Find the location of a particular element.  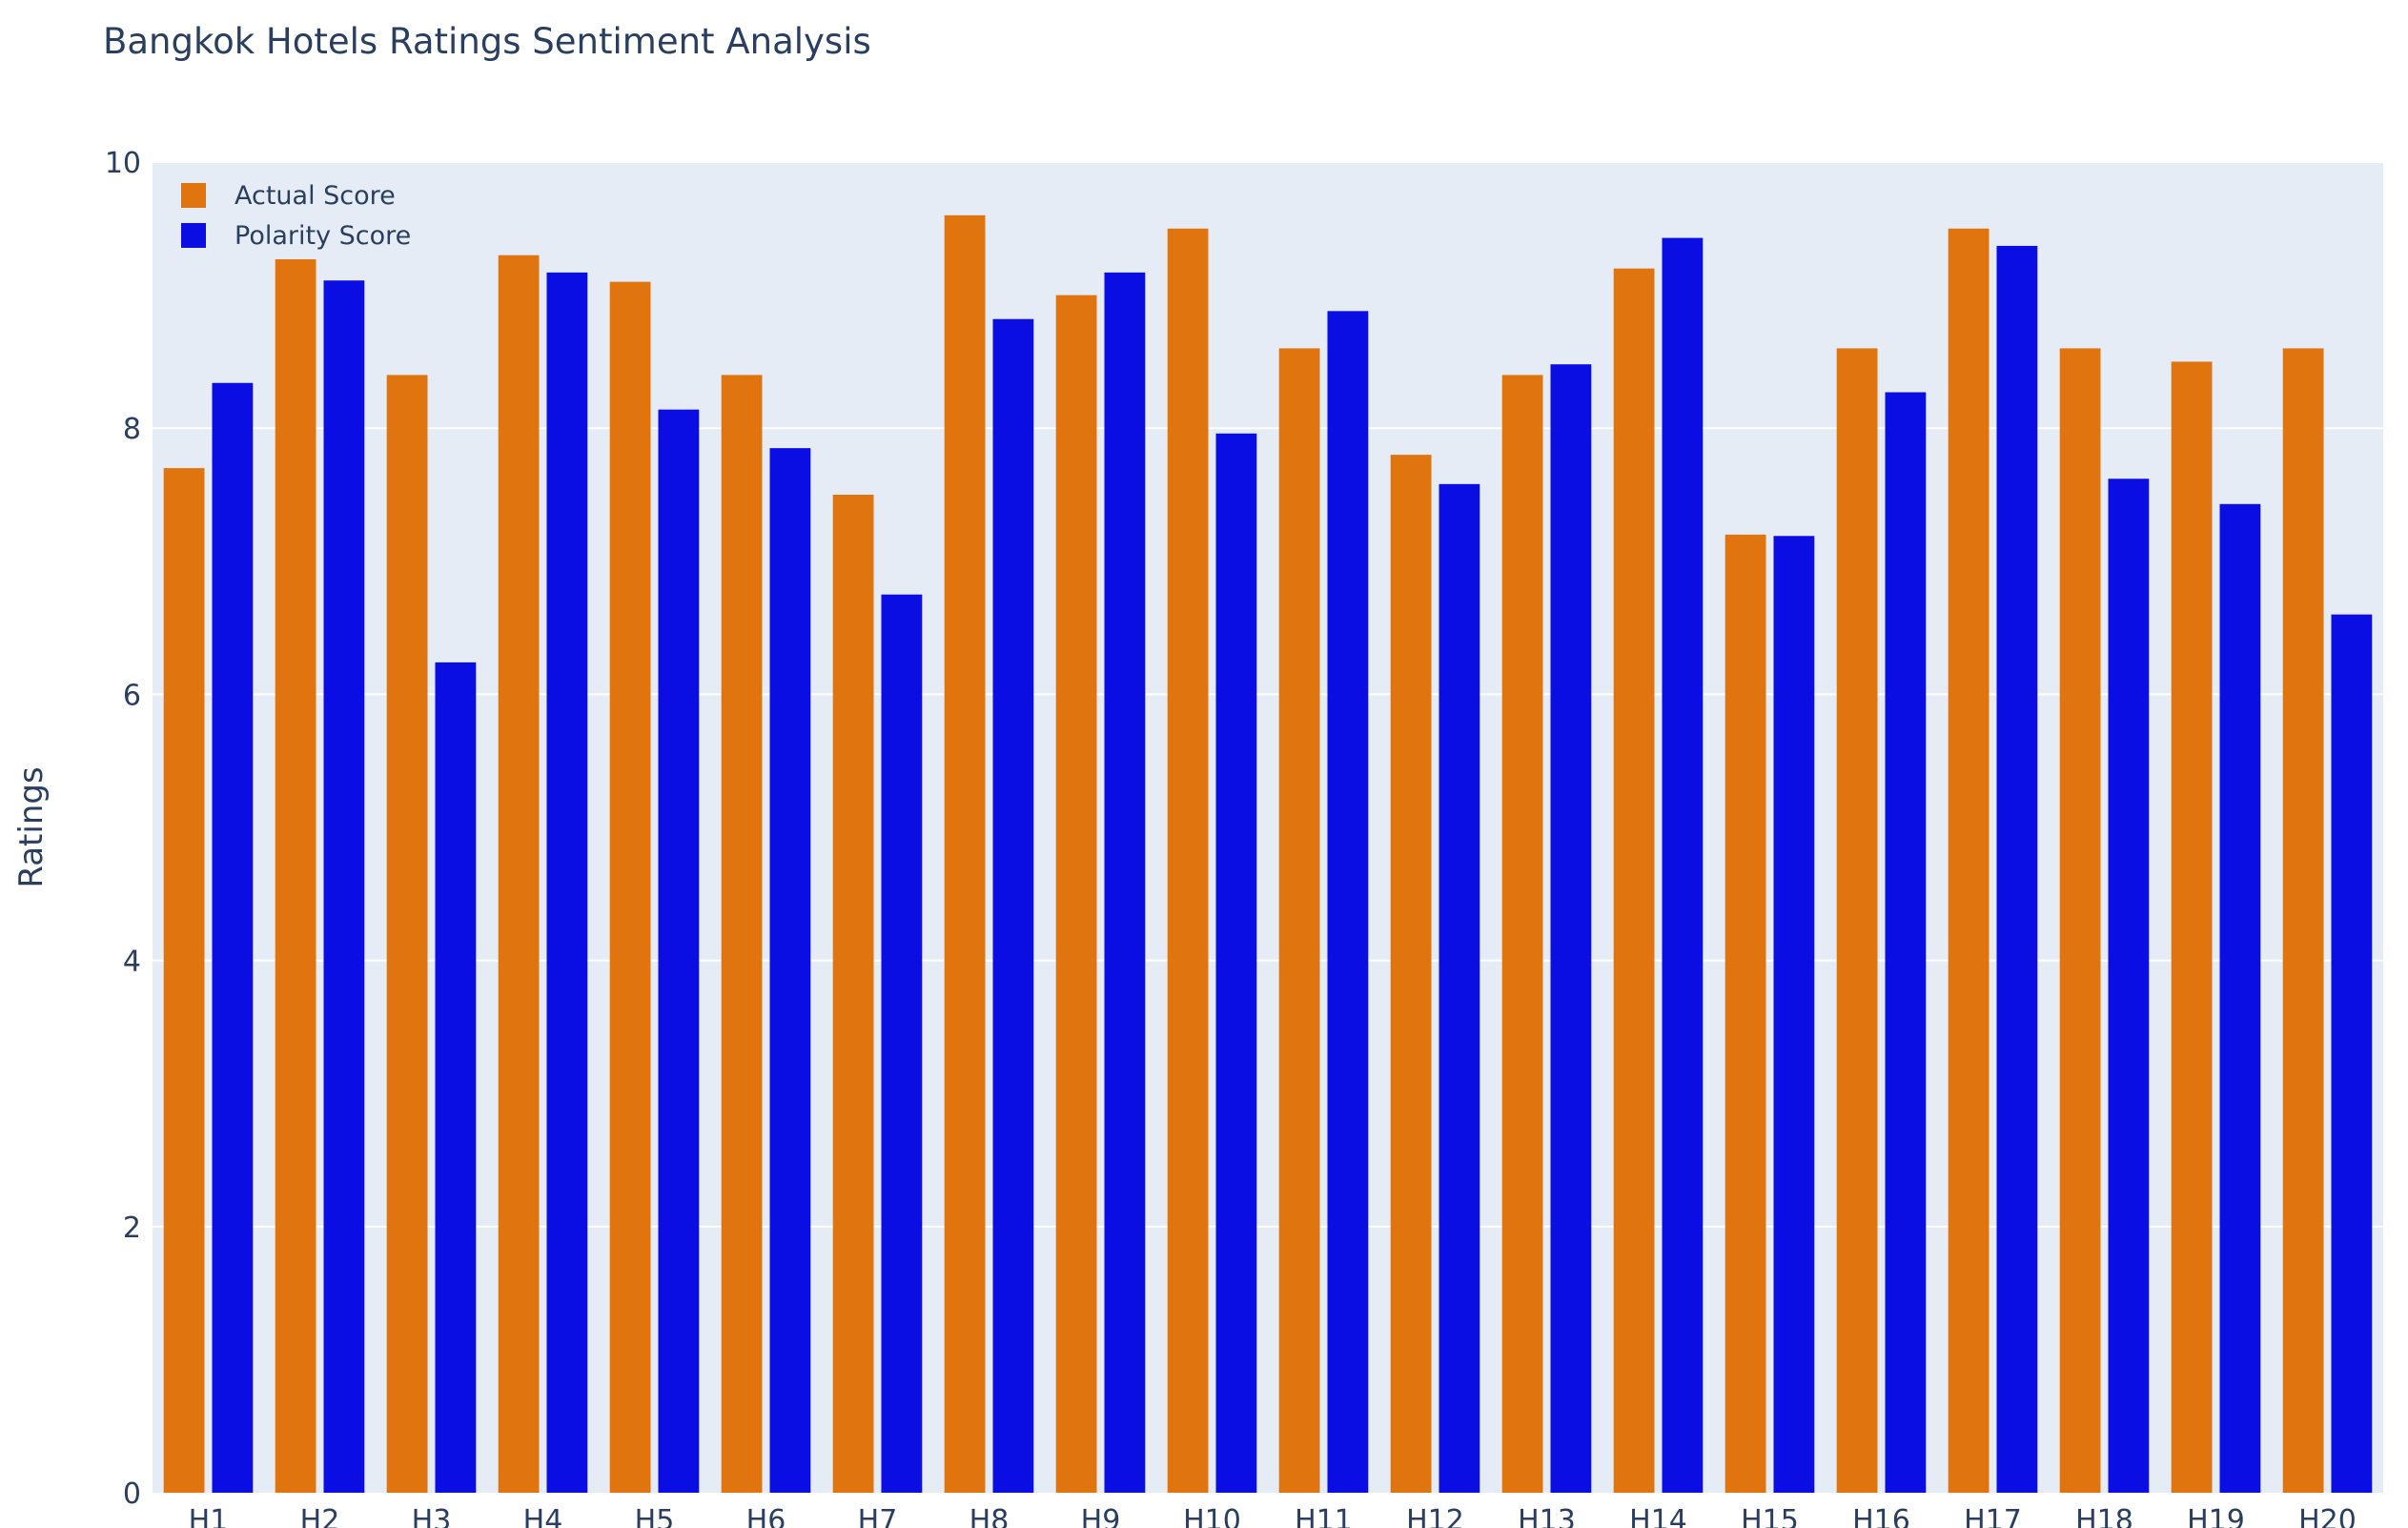

bar-polarity-score-h2 is located at coordinates (344, 886).